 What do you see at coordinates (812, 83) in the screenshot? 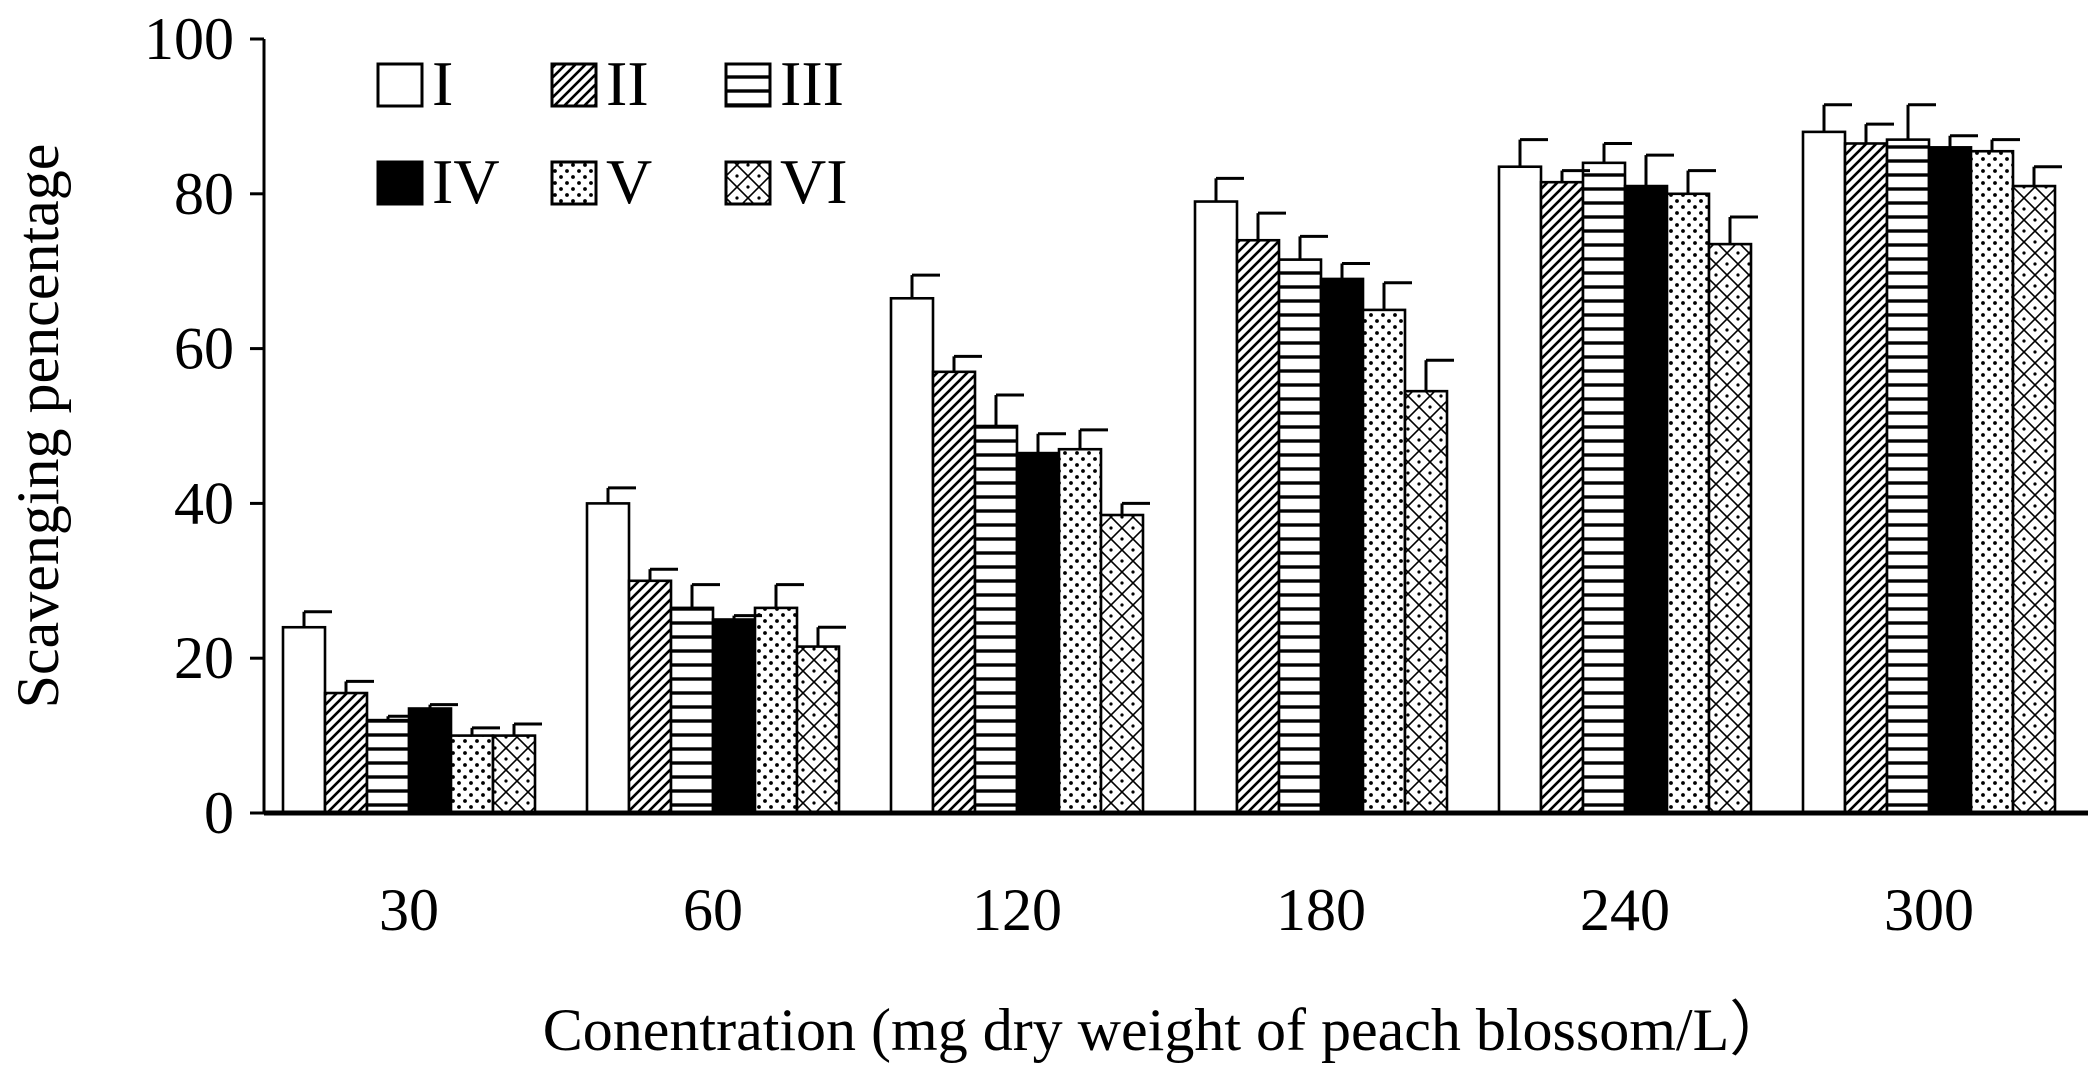
I see `legend-label-iii: III` at bounding box center [812, 83].